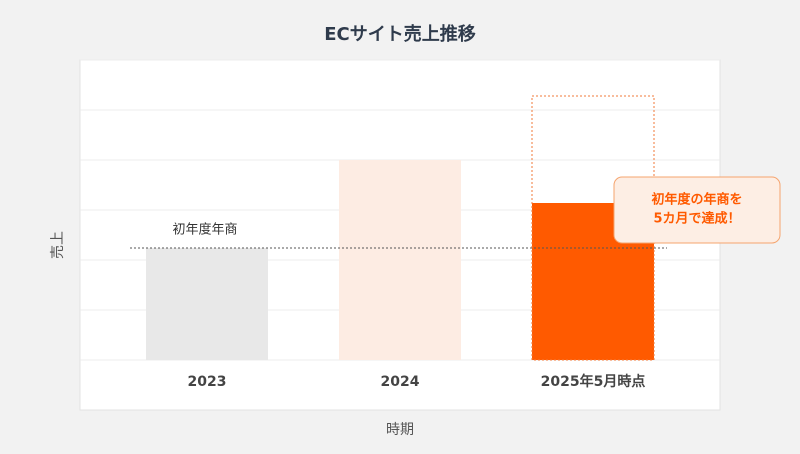  Describe the element at coordinates (696, 200) in the screenshot. I see `callout-text: 初年度の年商を` at that location.